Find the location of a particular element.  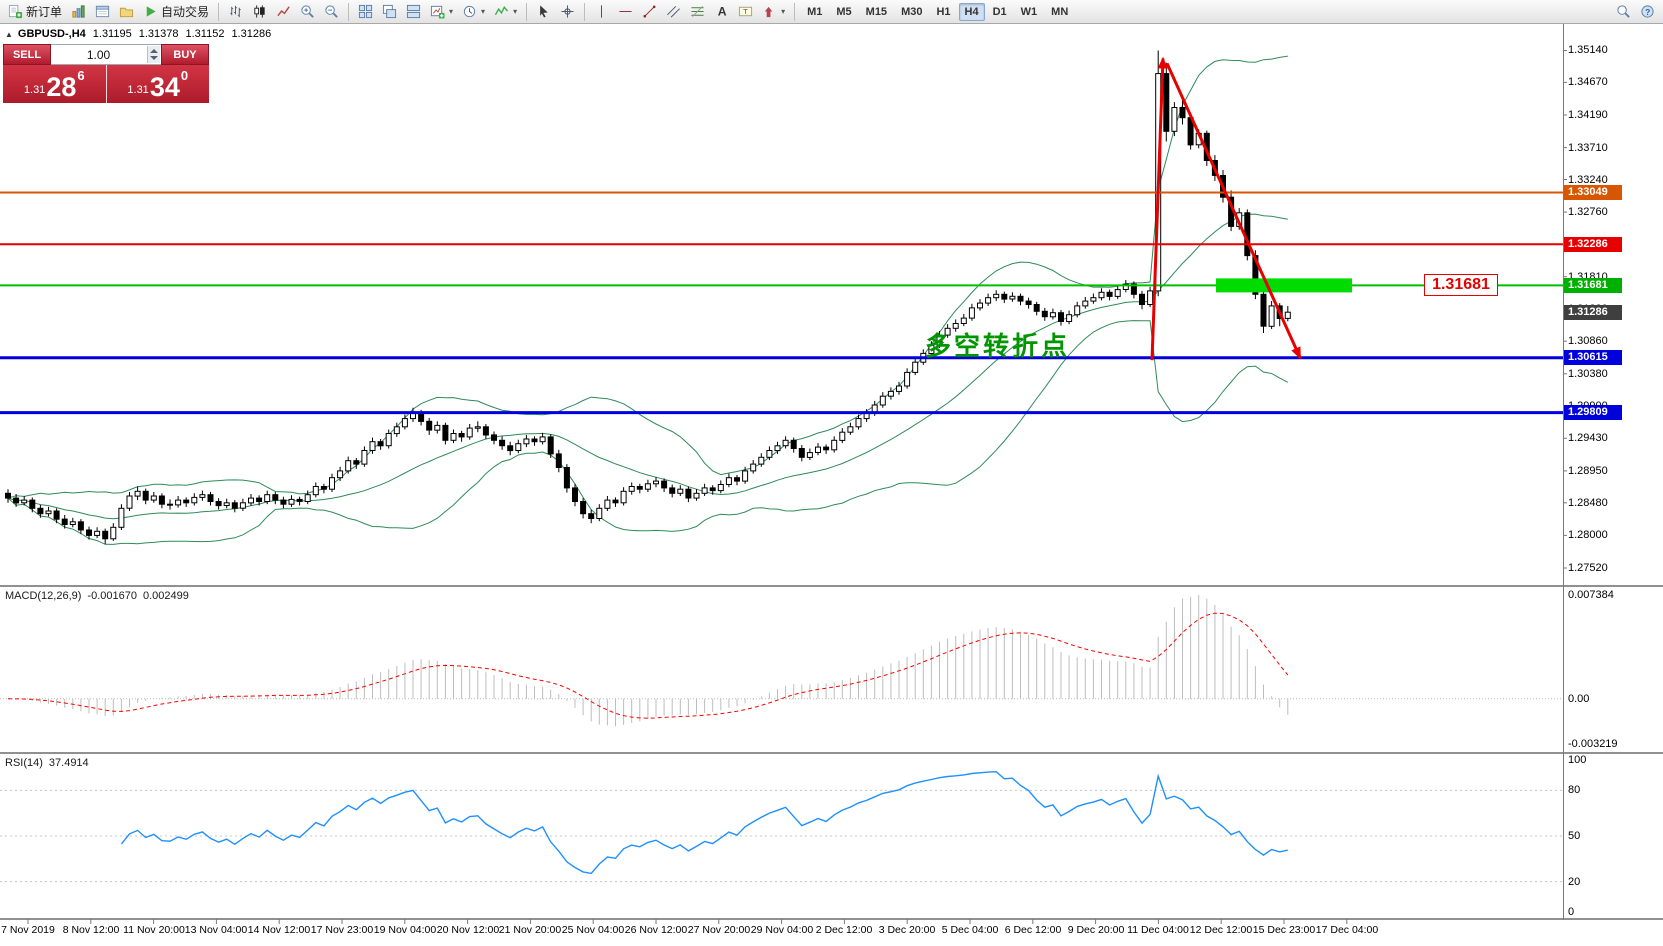

sell-price-point: 6 is located at coordinates (81, 75).